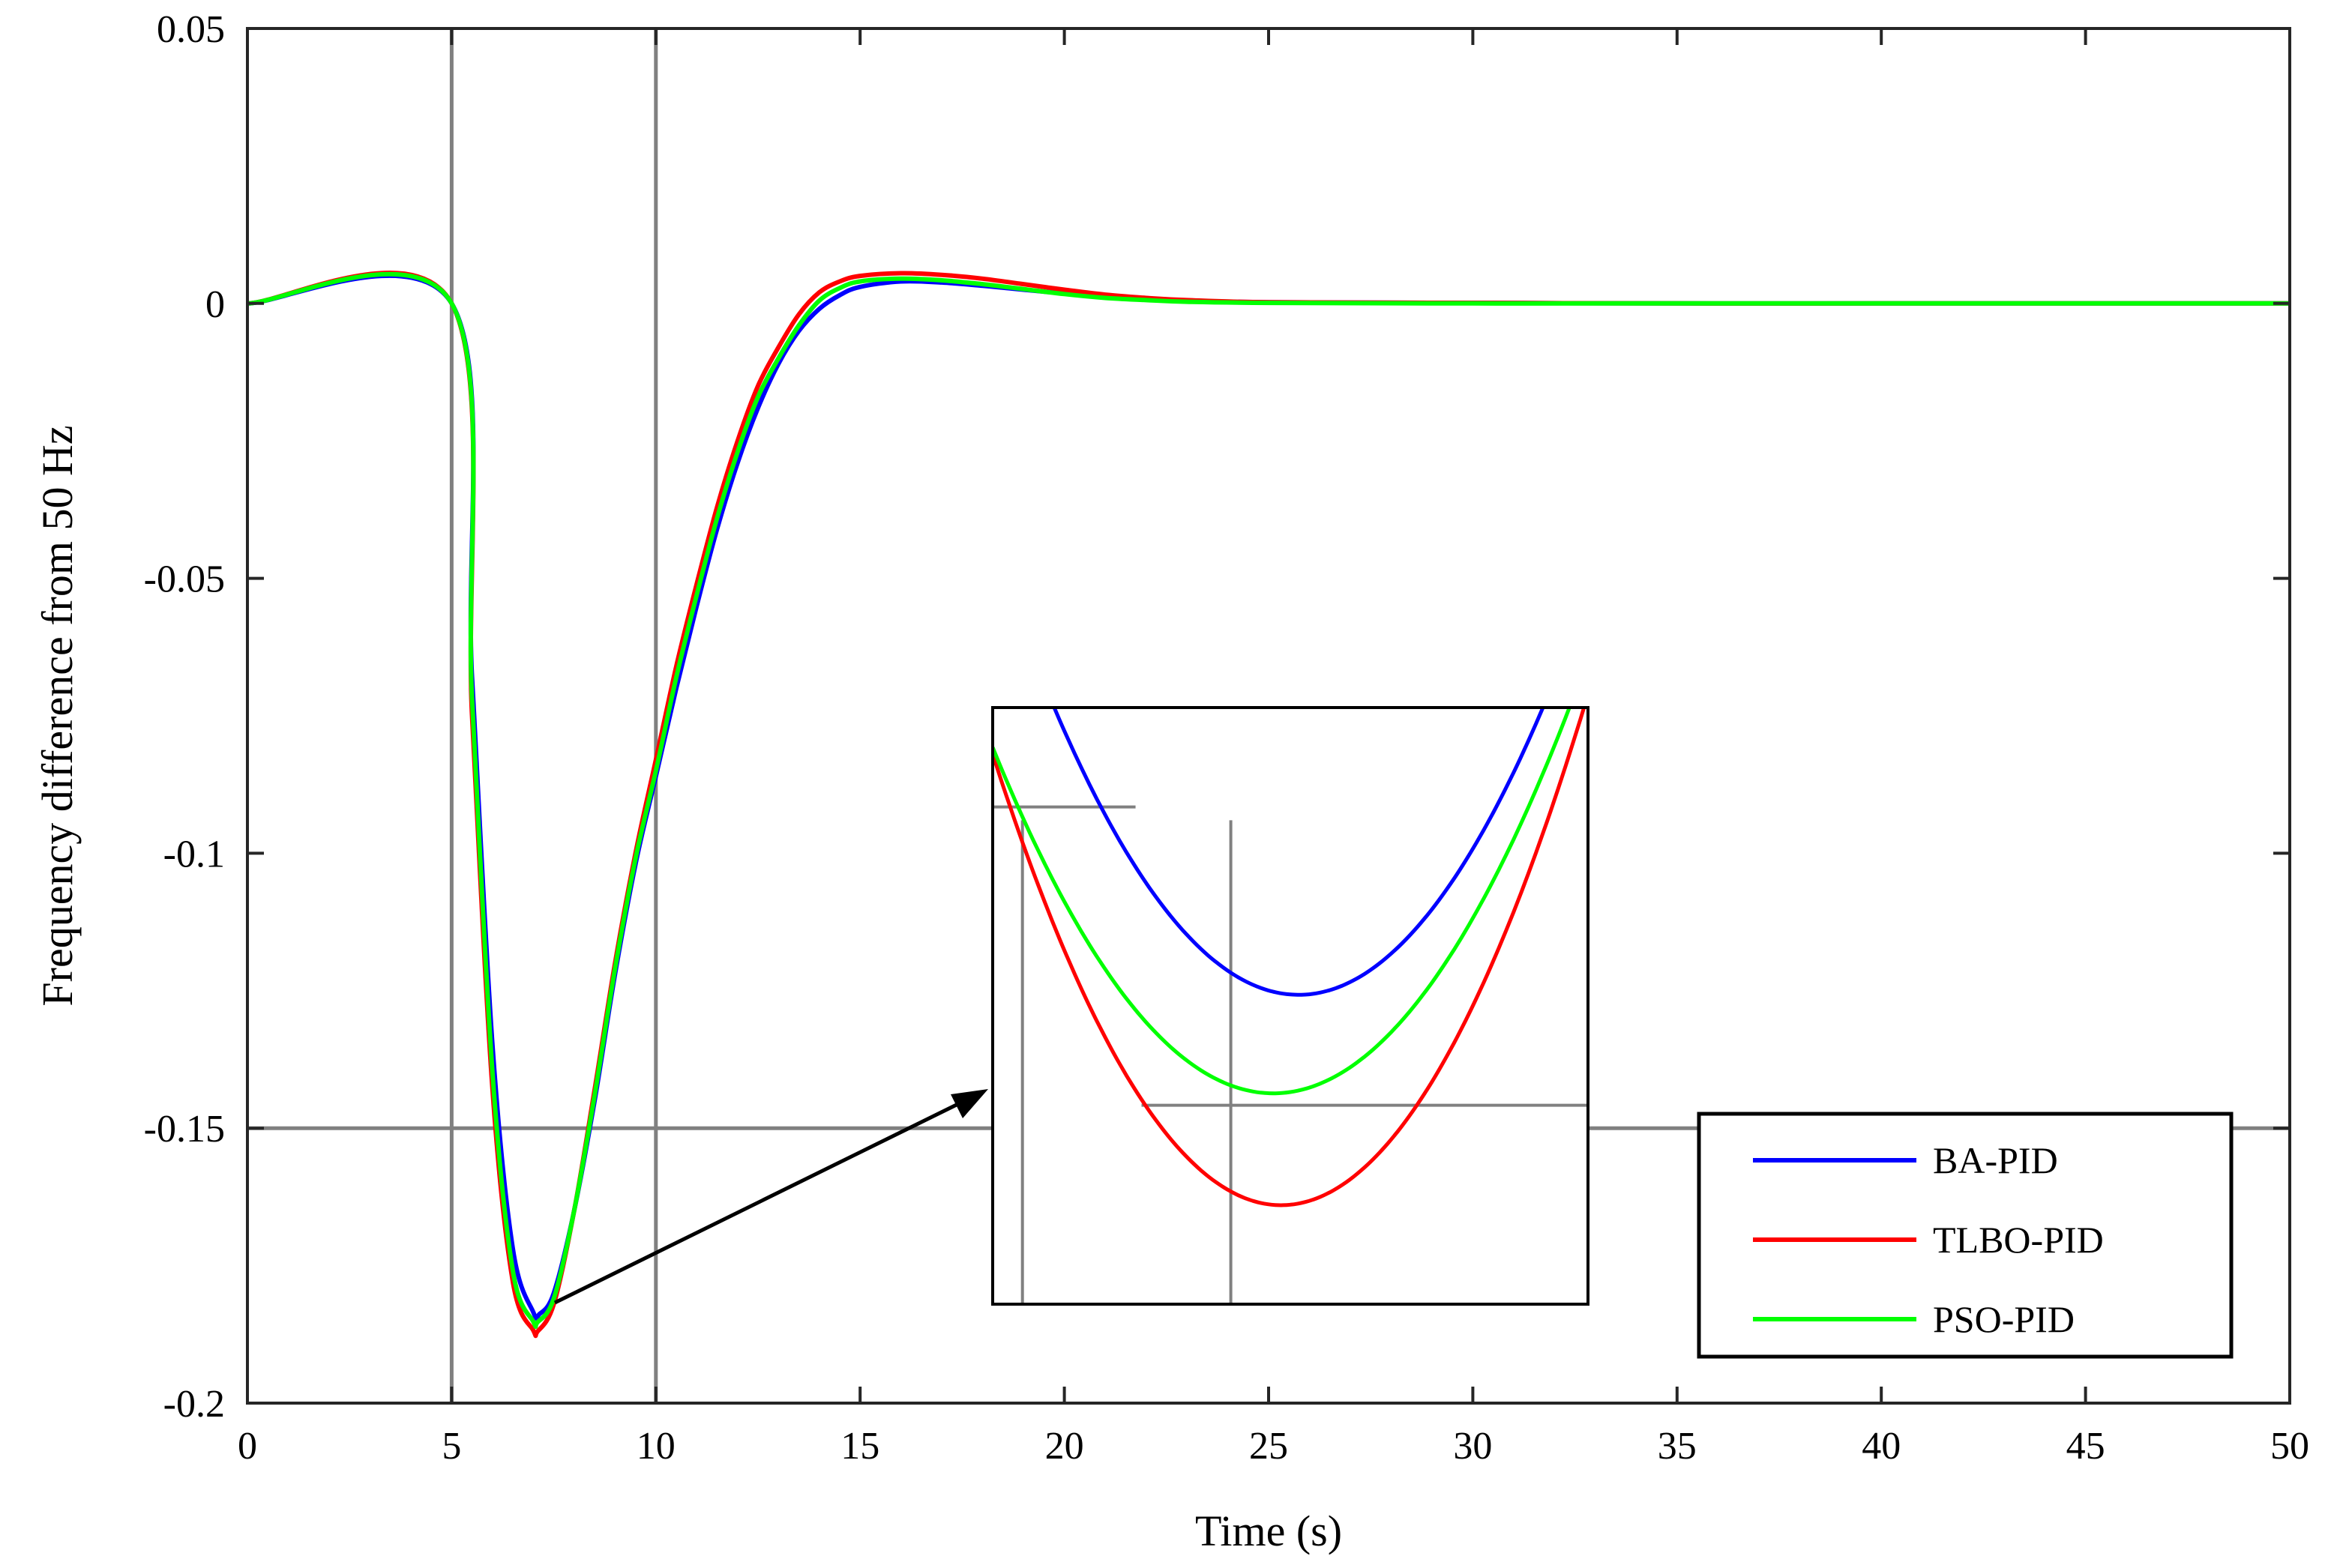 This screenshot has height=1568, width=2325. I want to click on legend-box, so click(1965, 1235).